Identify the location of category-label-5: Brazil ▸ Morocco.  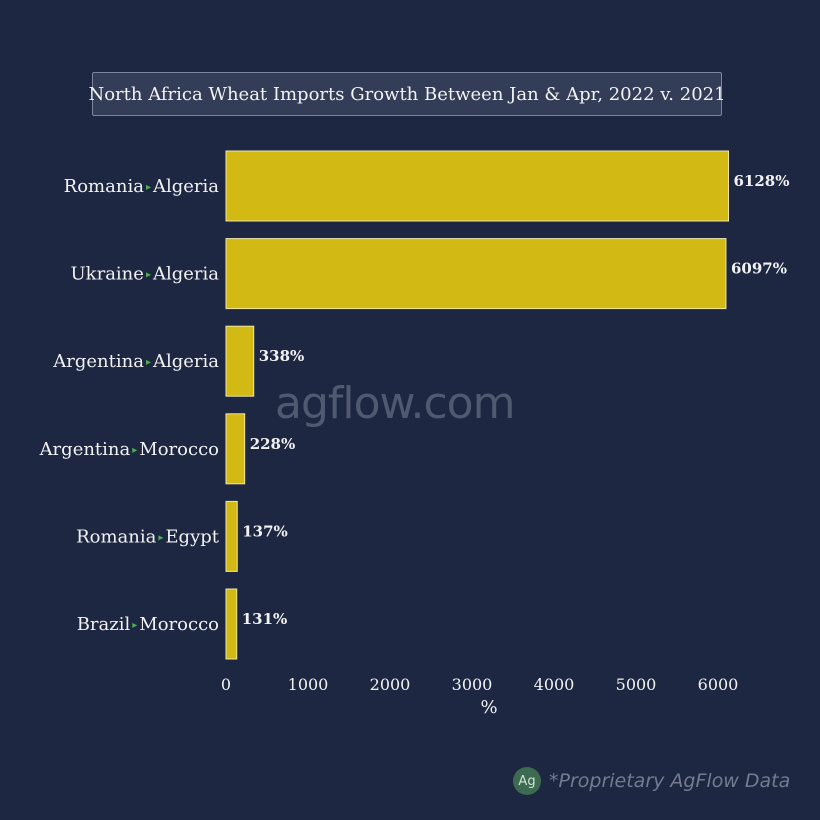
(148, 624).